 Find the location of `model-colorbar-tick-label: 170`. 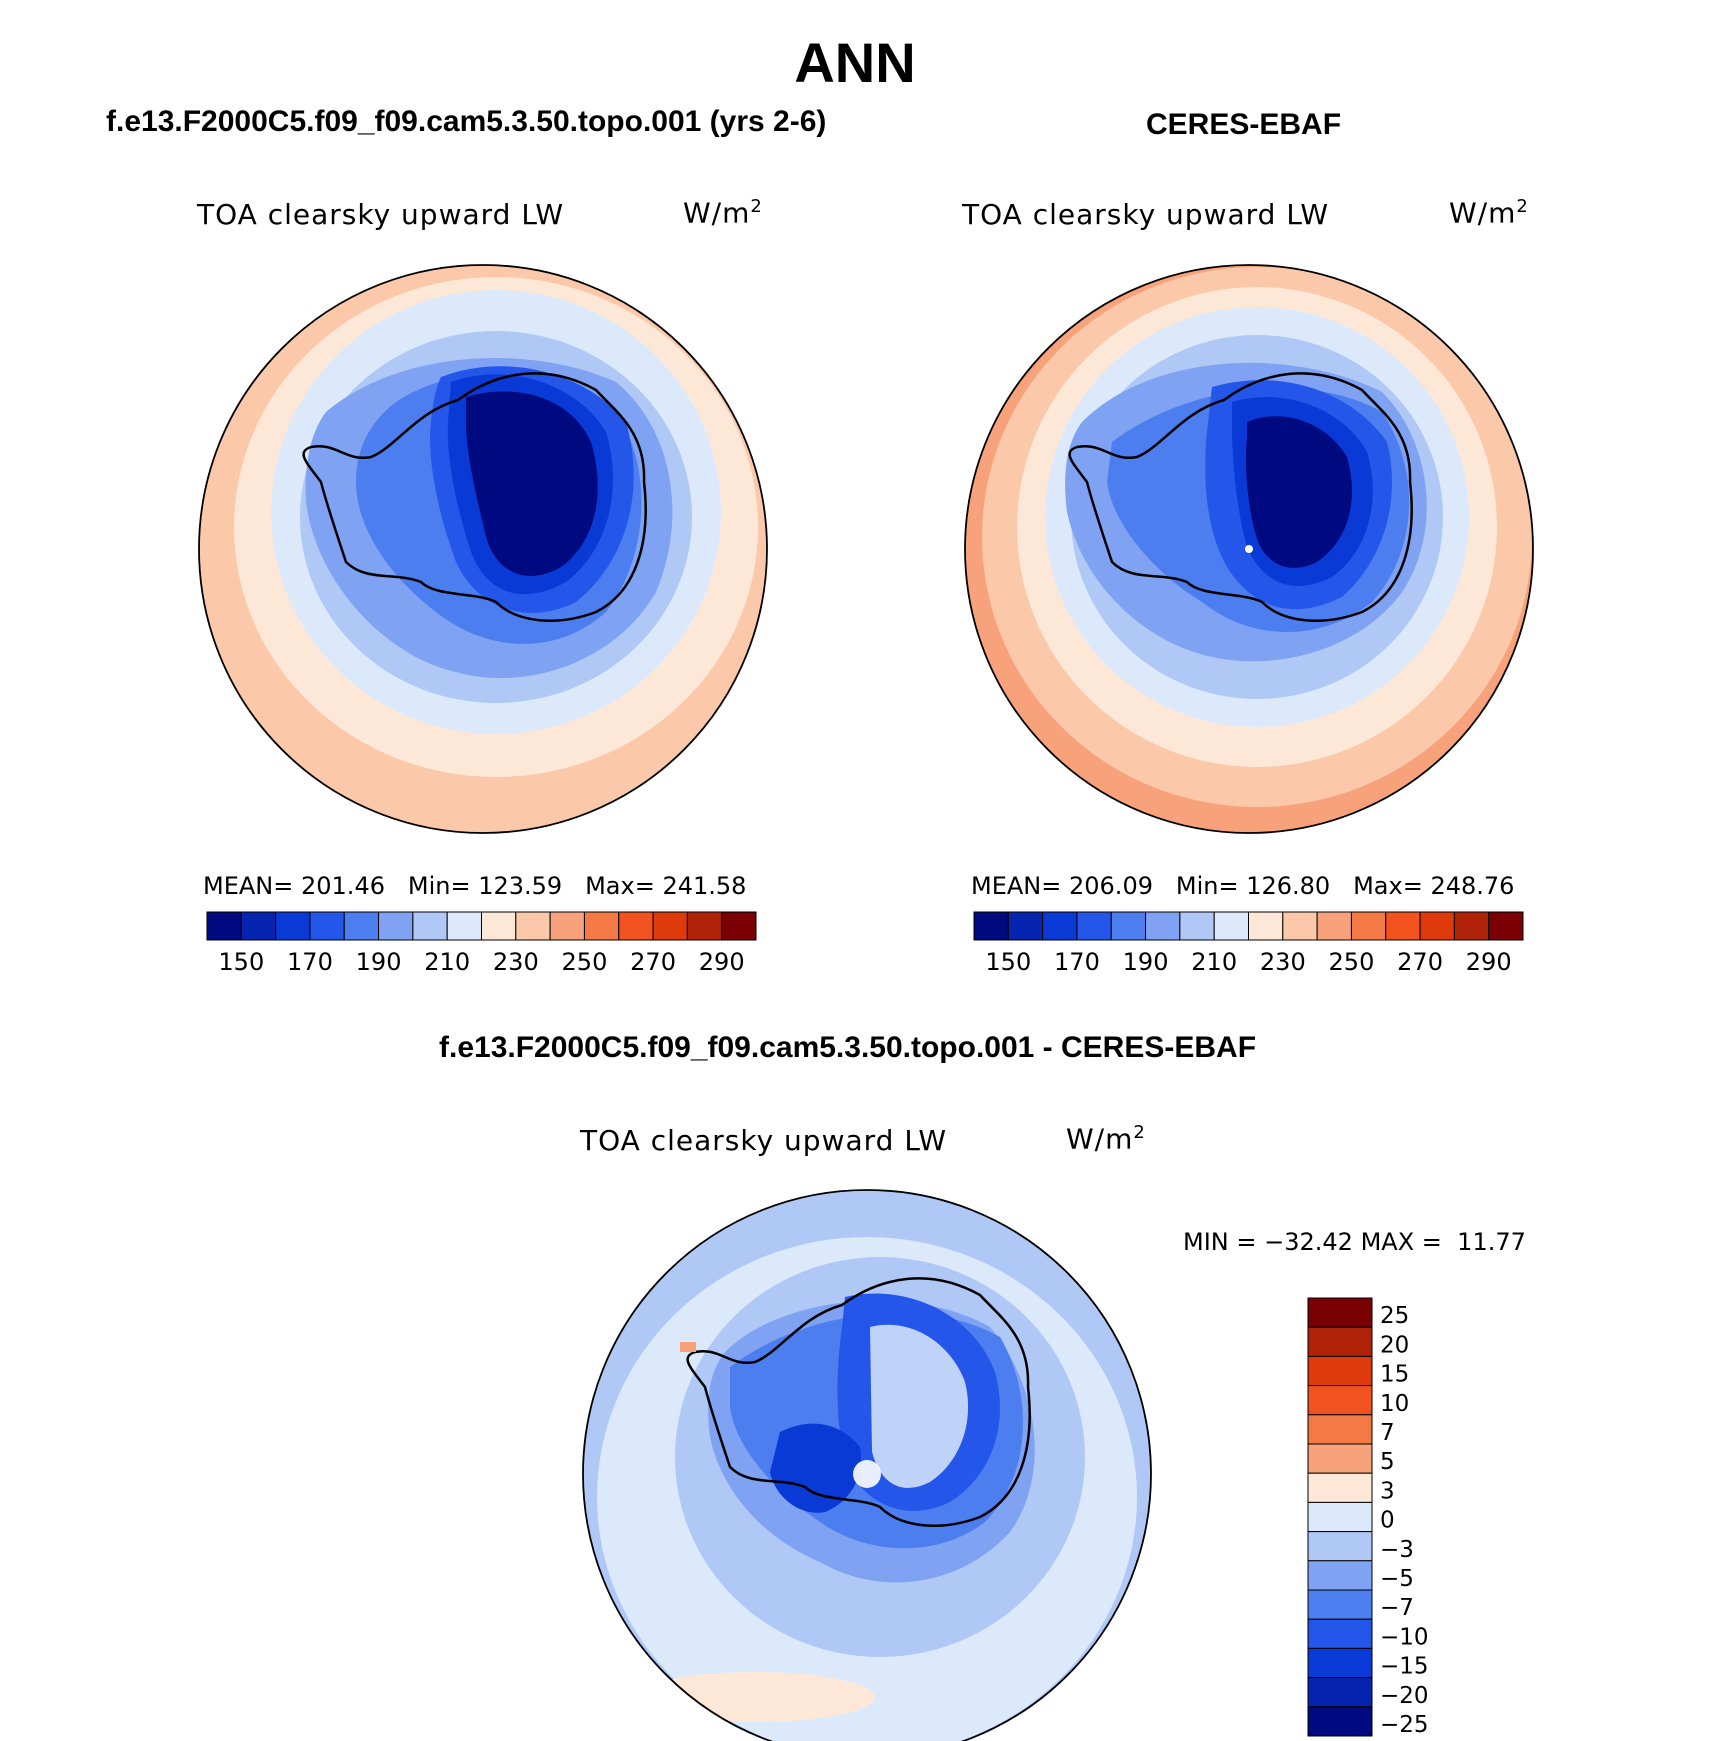

model-colorbar-tick-label: 170 is located at coordinates (310, 962).